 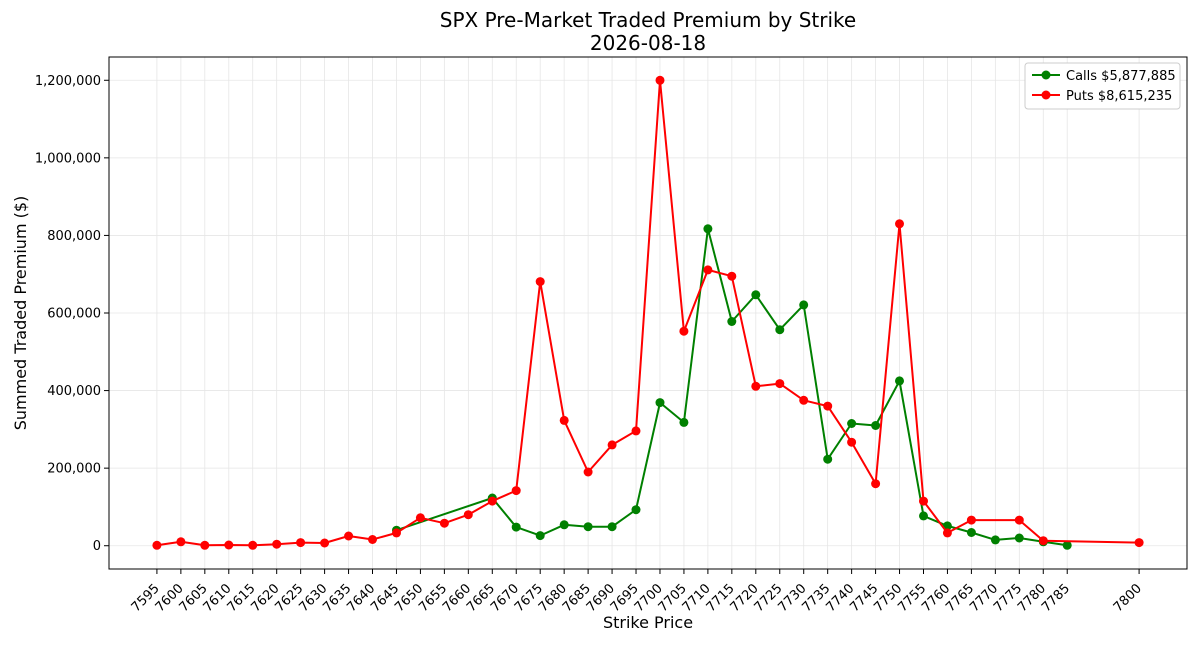 What do you see at coordinates (68, 158) in the screenshot?
I see `y-tick-label: 1,000,000` at bounding box center [68, 158].